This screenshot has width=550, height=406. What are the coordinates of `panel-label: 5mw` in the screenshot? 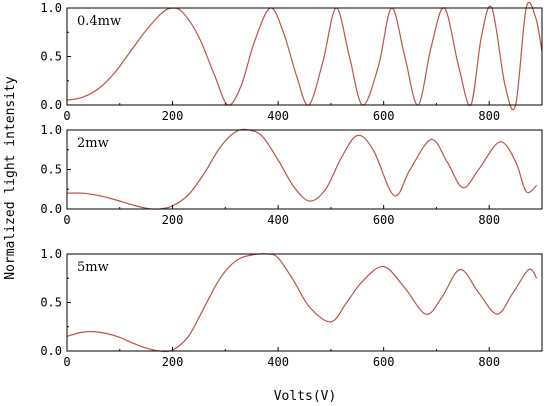 It's located at (93, 267).